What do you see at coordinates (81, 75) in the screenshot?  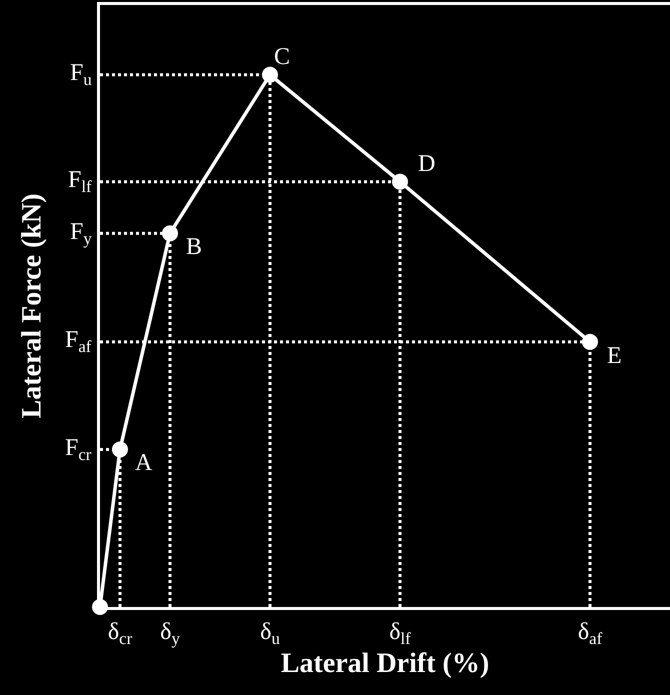 I see `text: F$_{u}$` at bounding box center [81, 75].